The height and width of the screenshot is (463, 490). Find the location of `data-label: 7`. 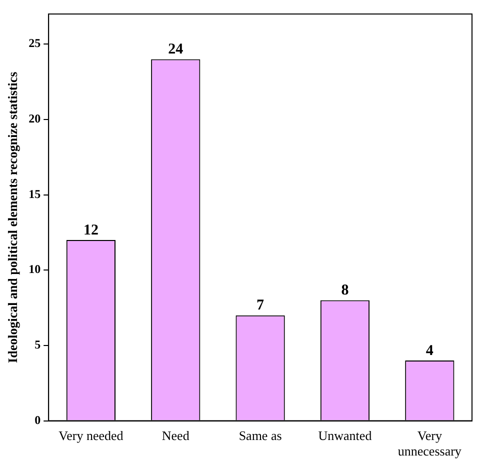

data-label: 7 is located at coordinates (260, 306).